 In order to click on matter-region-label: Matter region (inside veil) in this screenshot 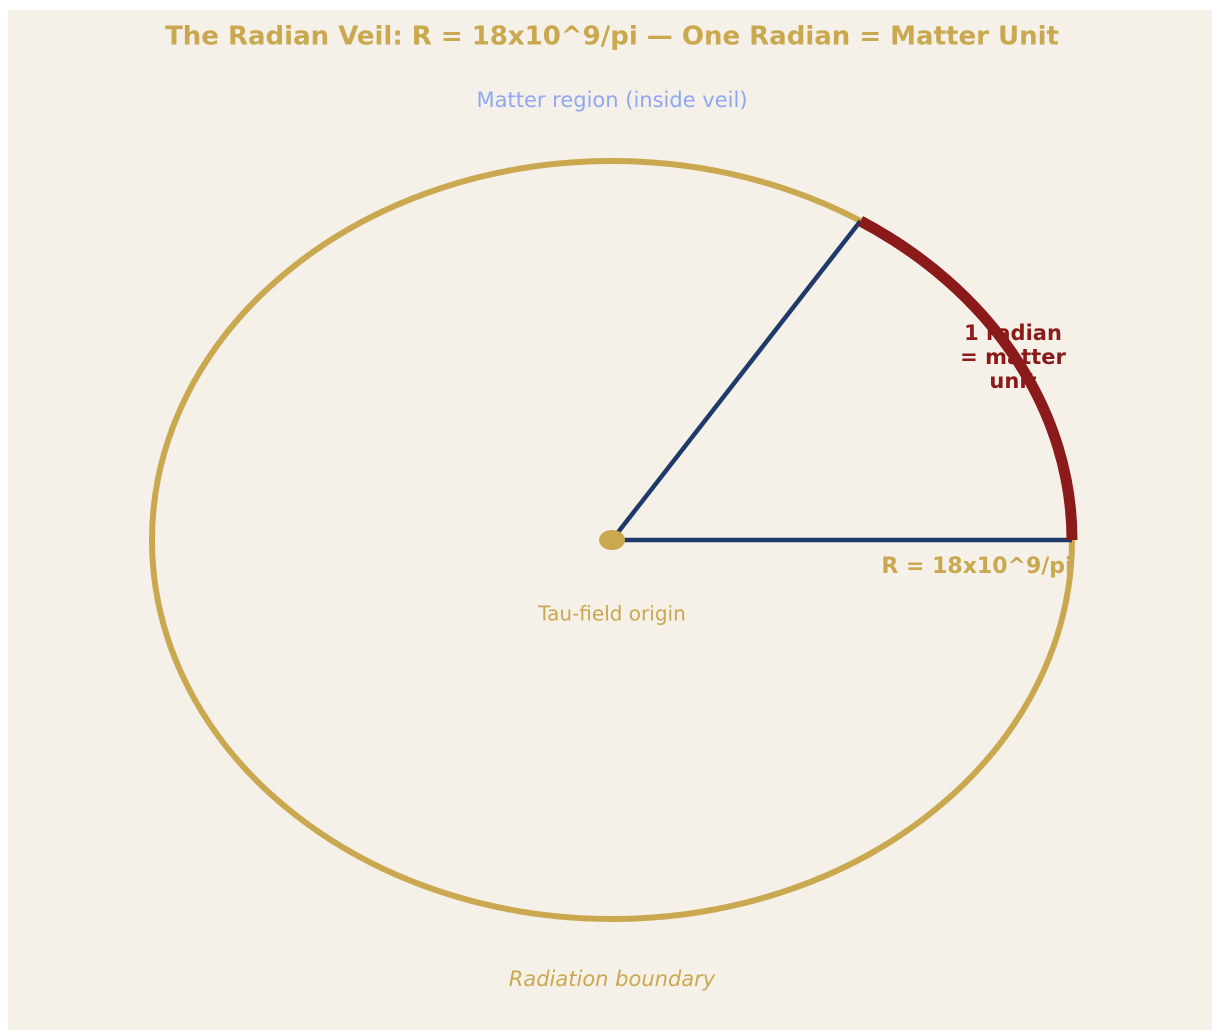, I will do `click(611, 100)`.